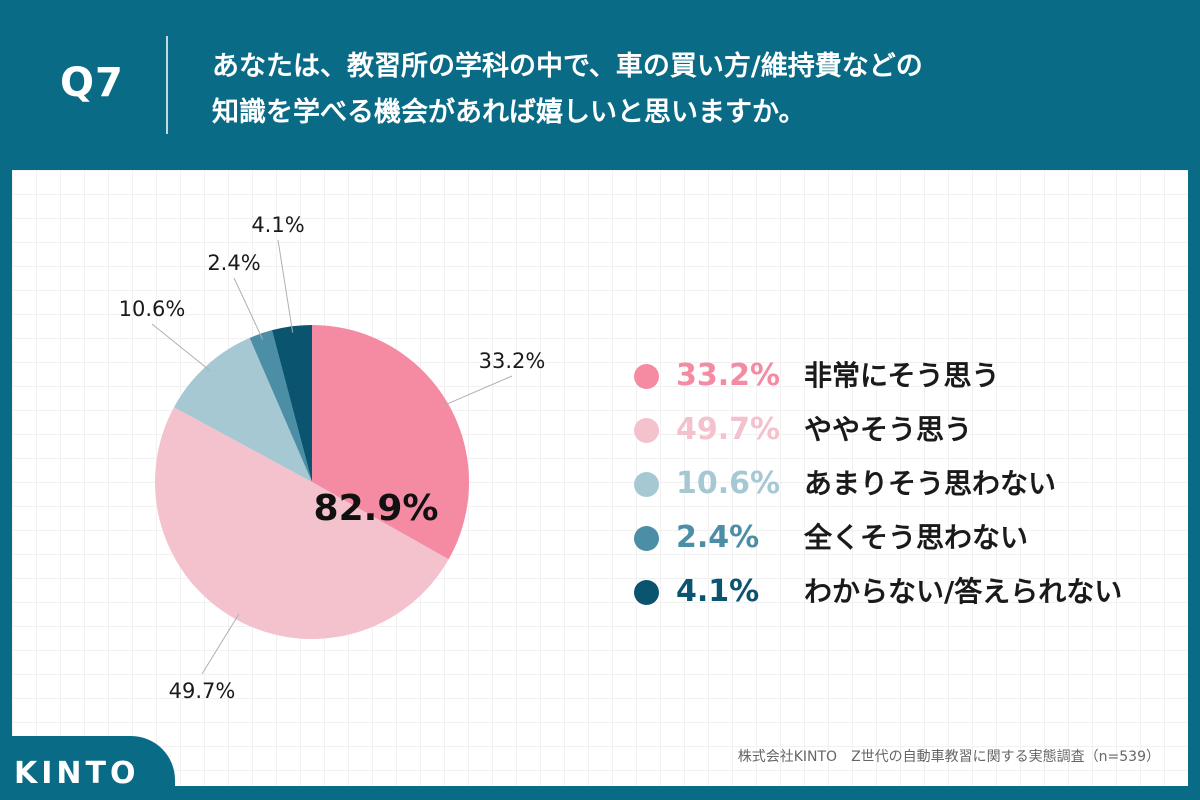 The height and width of the screenshot is (800, 1200). Describe the element at coordinates (888, 429) in the screenshot. I see `legend-label: ややそう思う` at that location.